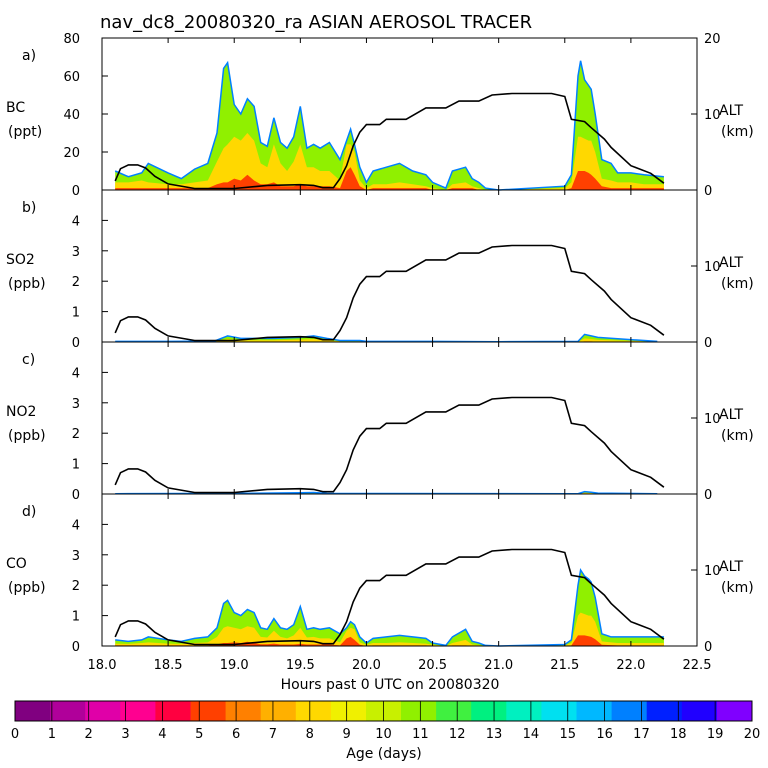  I want to click on colorbar-tick-label: 19, so click(715, 734).